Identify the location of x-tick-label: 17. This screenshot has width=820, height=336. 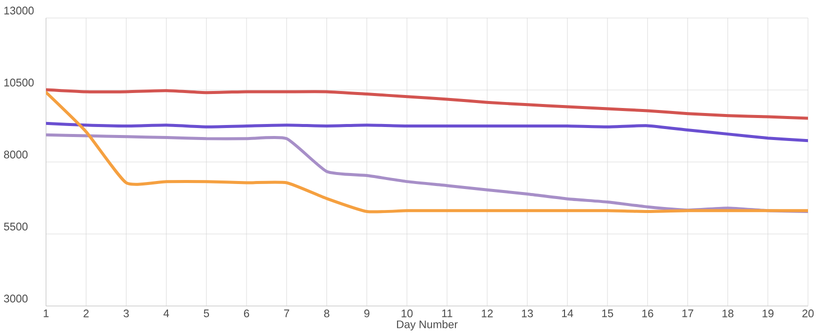
(688, 314).